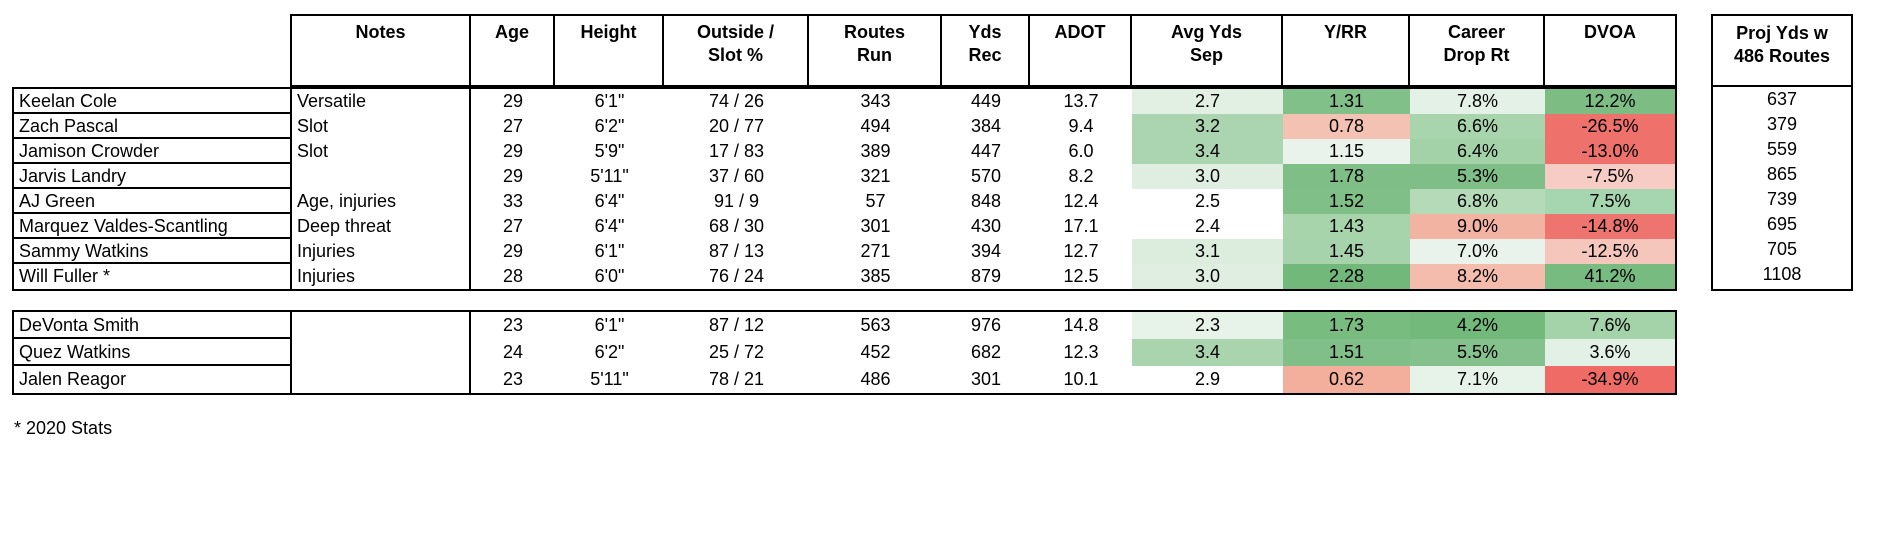 The width and height of the screenshot is (1894, 546). I want to click on cell-dvoa: -26.5%, so click(1610, 126).